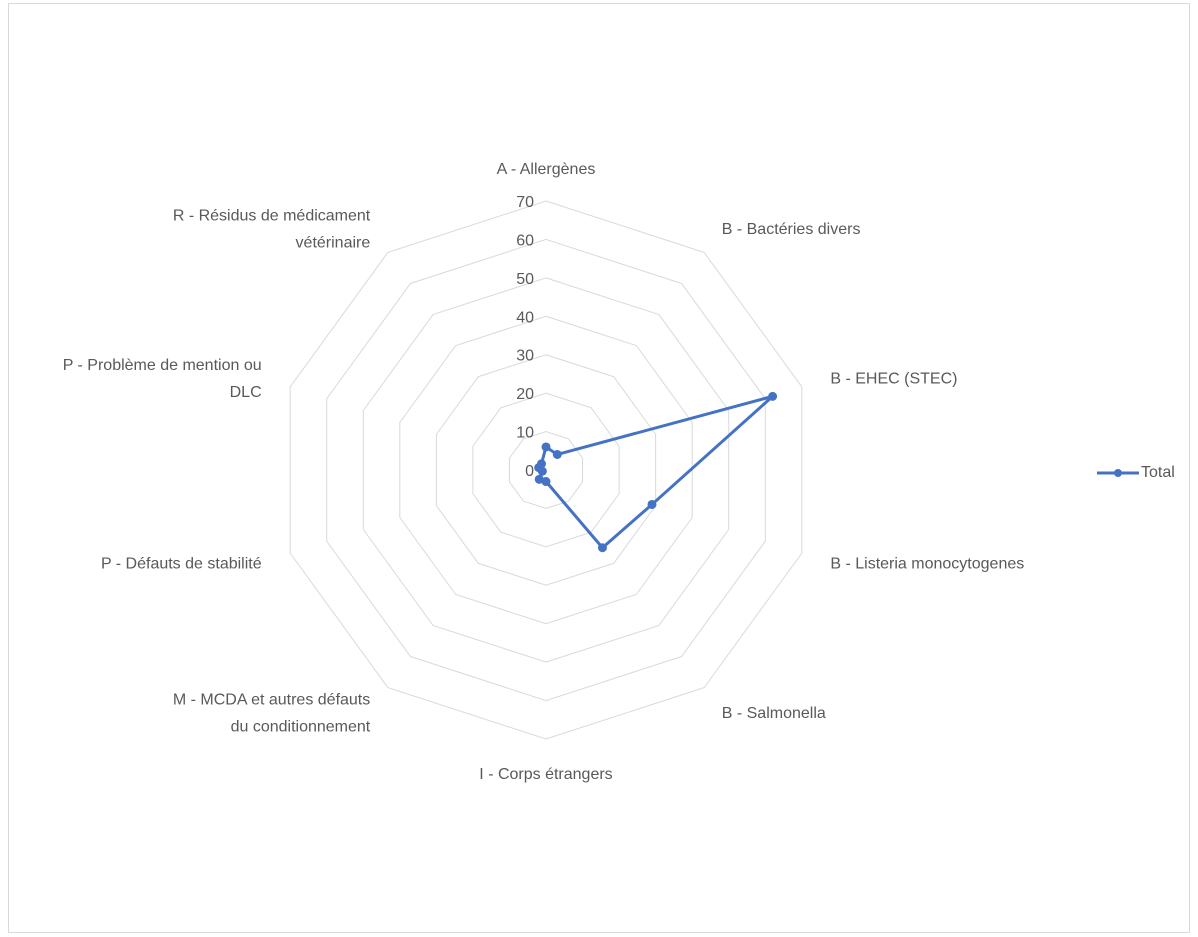  I want to click on tick-label: 20, so click(525, 394).